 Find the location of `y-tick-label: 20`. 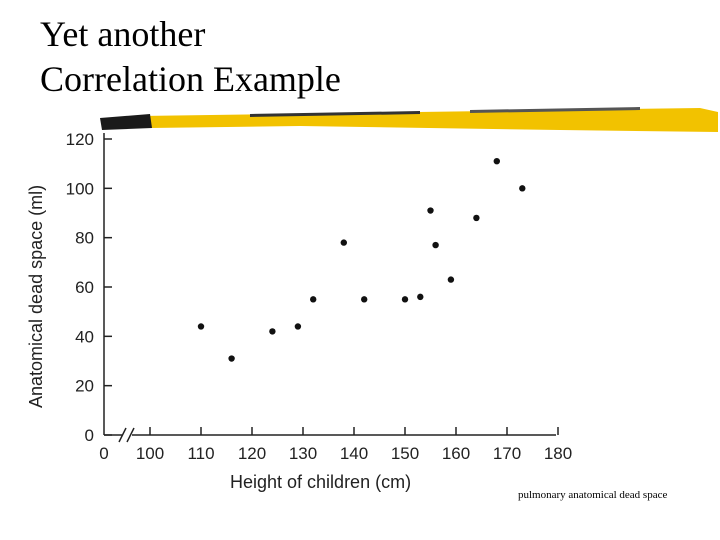

y-tick-label: 20 is located at coordinates (84, 386).